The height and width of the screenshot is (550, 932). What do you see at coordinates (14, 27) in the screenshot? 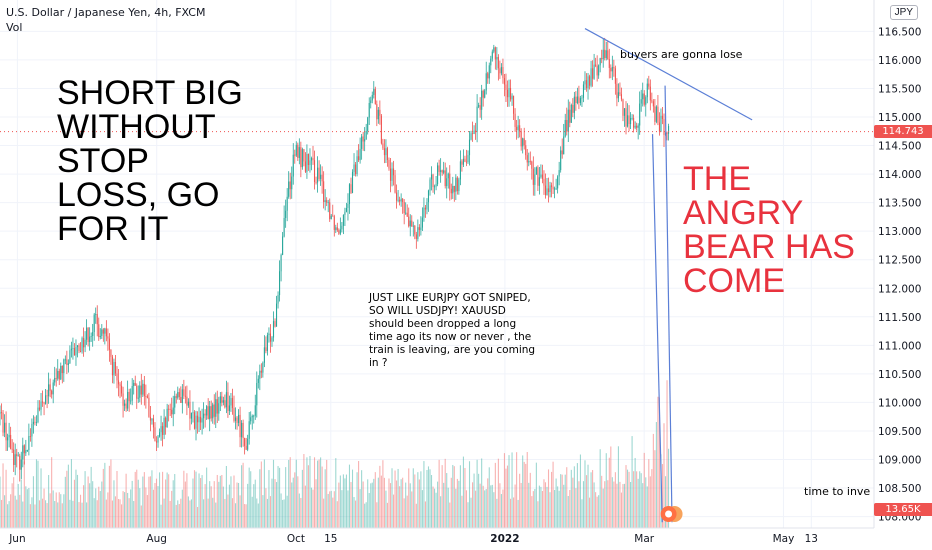
I see `volume-indicator-label: Vol` at bounding box center [14, 27].